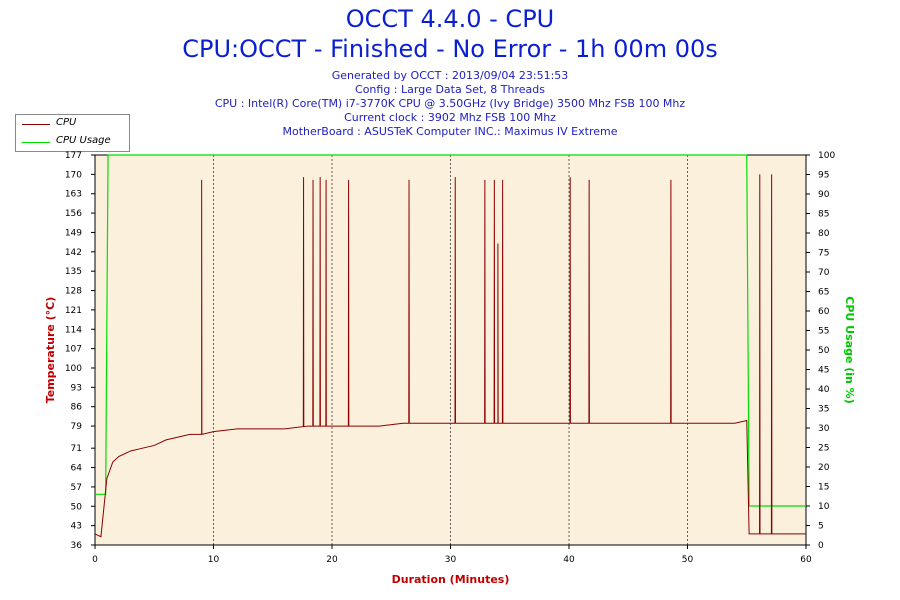  I want to click on y-left-tick-label: 86, so click(77, 408).